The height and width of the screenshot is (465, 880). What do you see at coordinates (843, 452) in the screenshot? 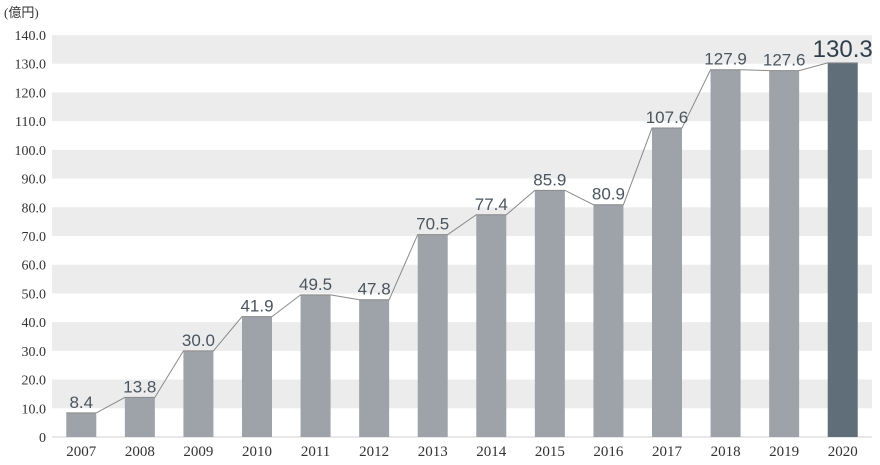
I see `x-tick-label: 2020` at bounding box center [843, 452].